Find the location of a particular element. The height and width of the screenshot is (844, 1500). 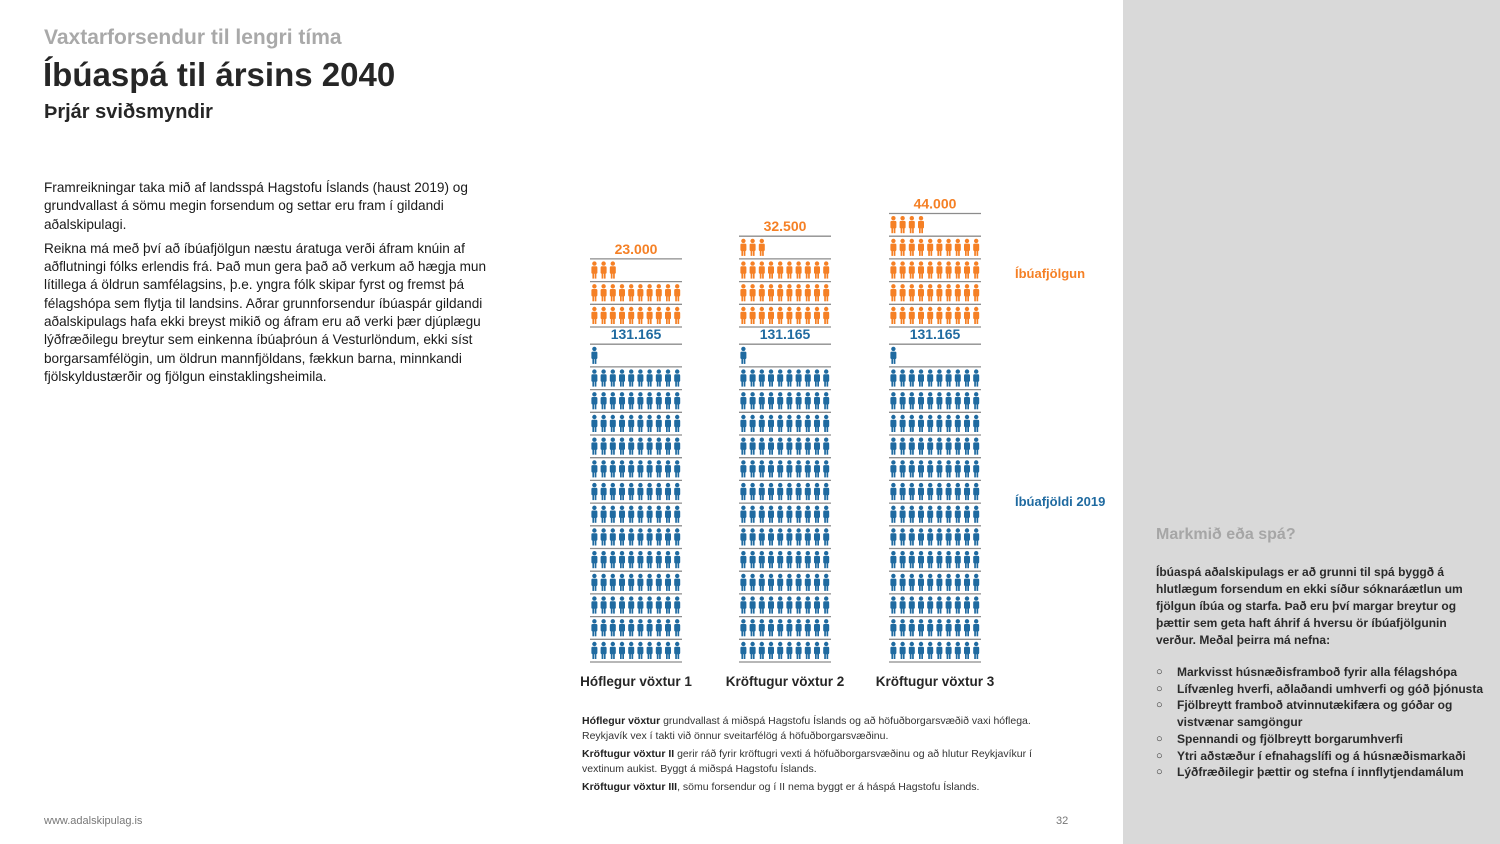

footer-url: www.adalskipulag.is is located at coordinates (93, 821).